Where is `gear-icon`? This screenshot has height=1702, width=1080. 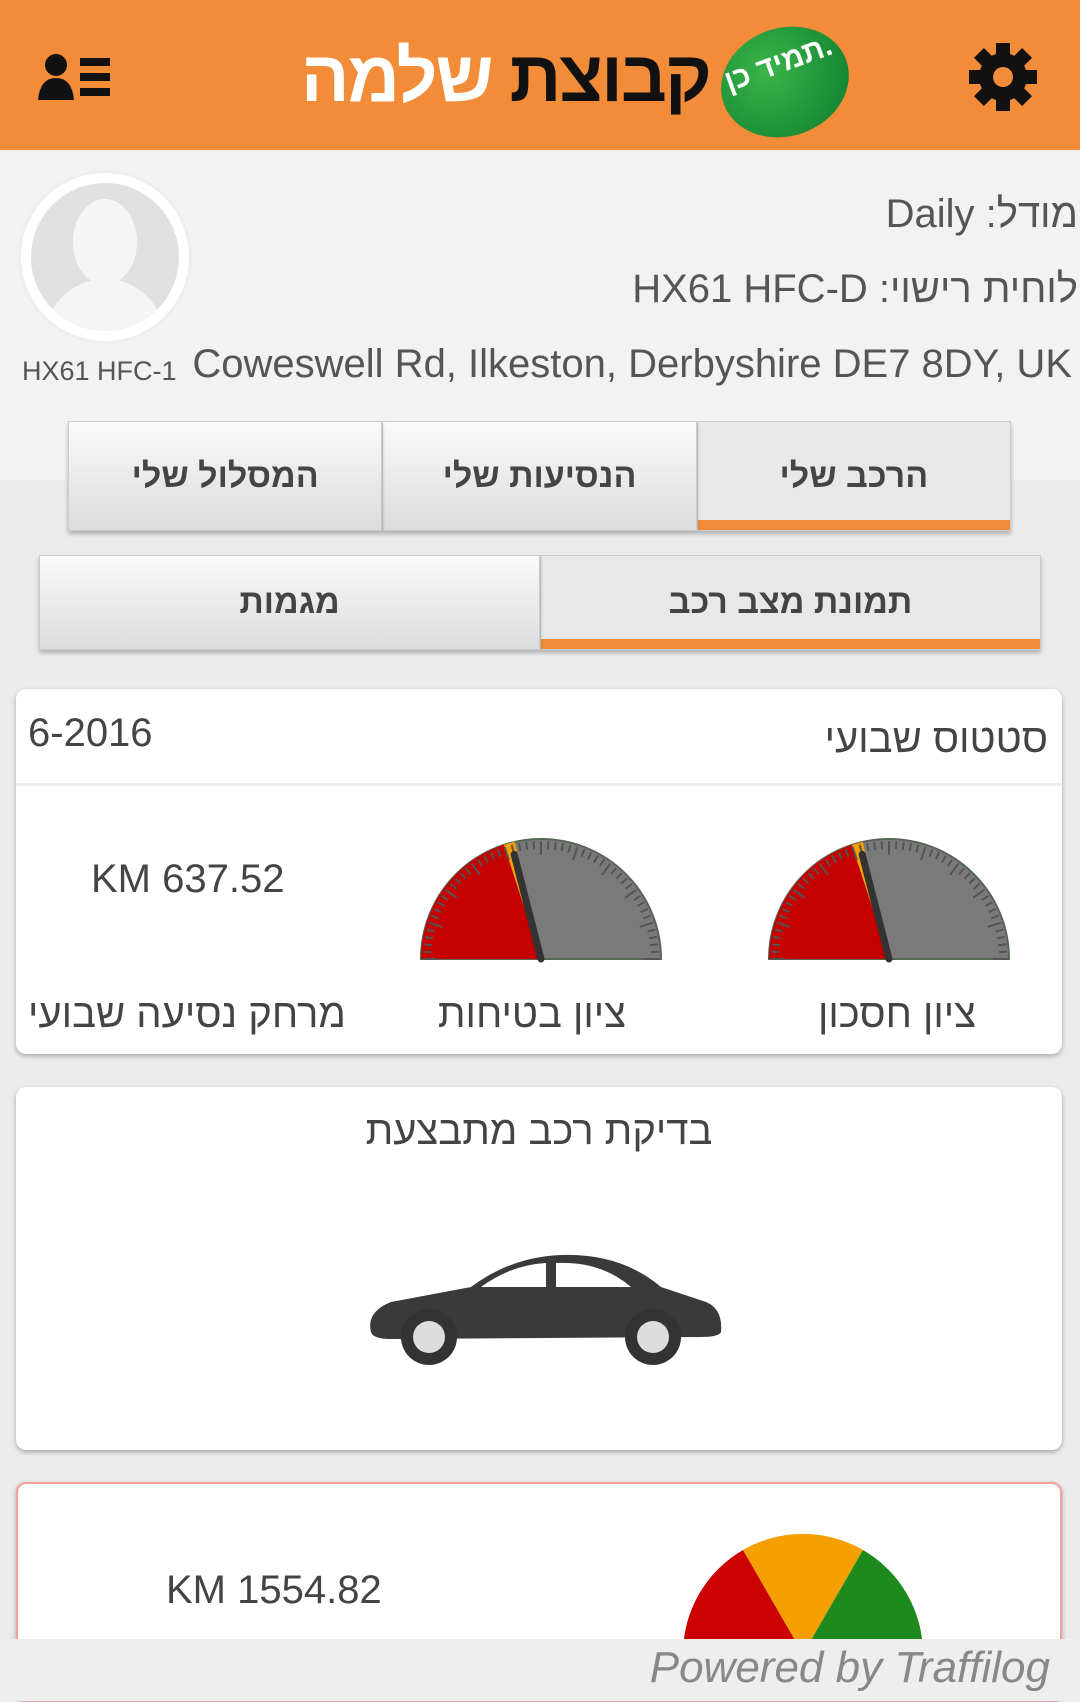
gear-icon is located at coordinates (1003, 77).